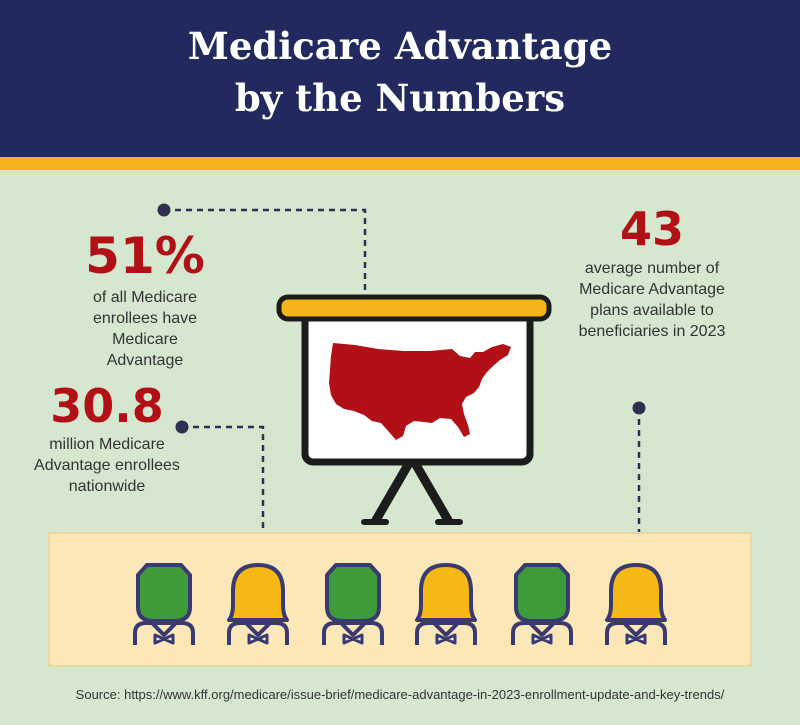 The width and height of the screenshot is (800, 725). I want to click on stat-43-text-line: beneficiaries in 2023, so click(652, 331).